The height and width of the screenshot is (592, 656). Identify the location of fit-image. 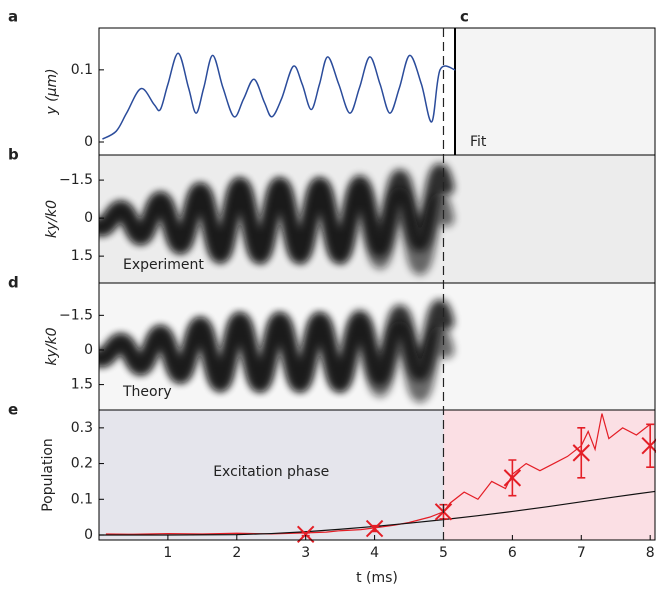
(555, 91).